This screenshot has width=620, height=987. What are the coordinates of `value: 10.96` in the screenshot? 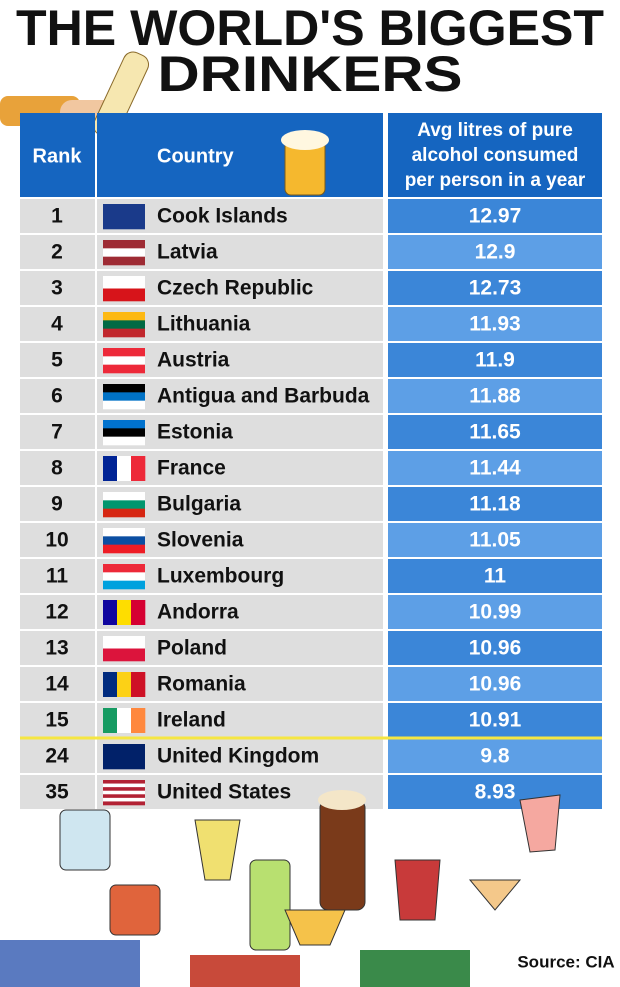 It's located at (495, 648).